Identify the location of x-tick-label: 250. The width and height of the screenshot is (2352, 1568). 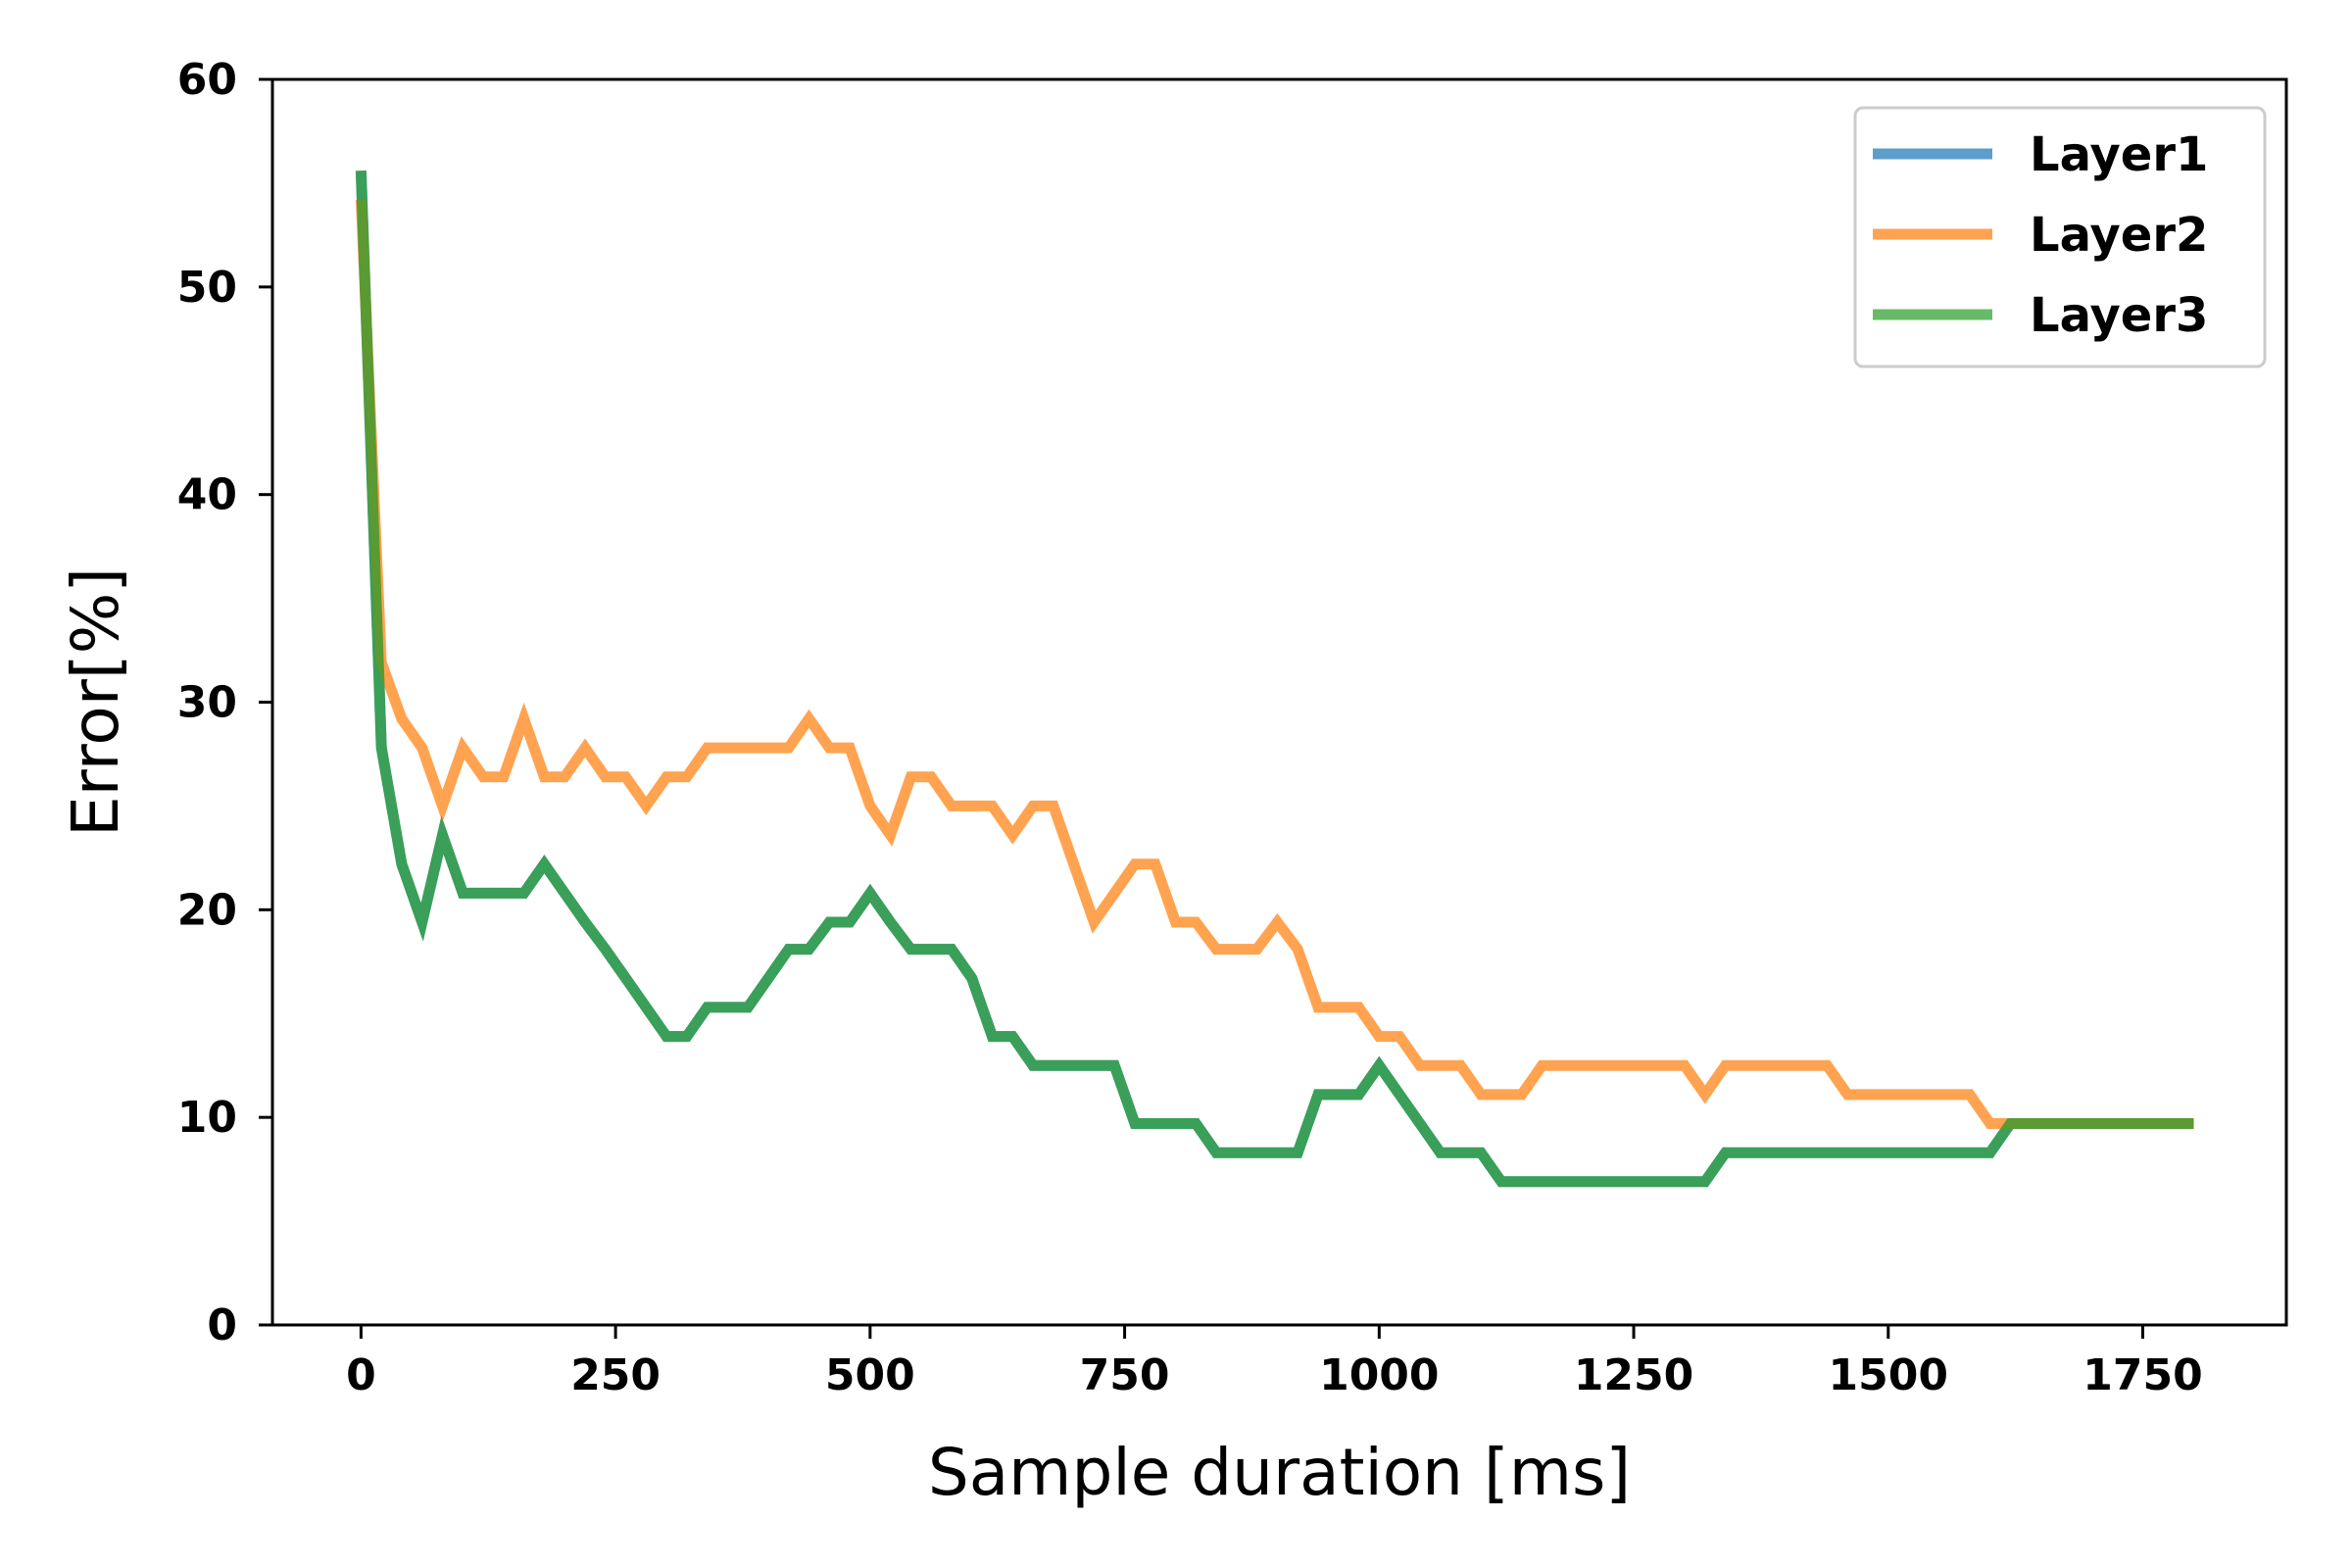
(615, 1375).